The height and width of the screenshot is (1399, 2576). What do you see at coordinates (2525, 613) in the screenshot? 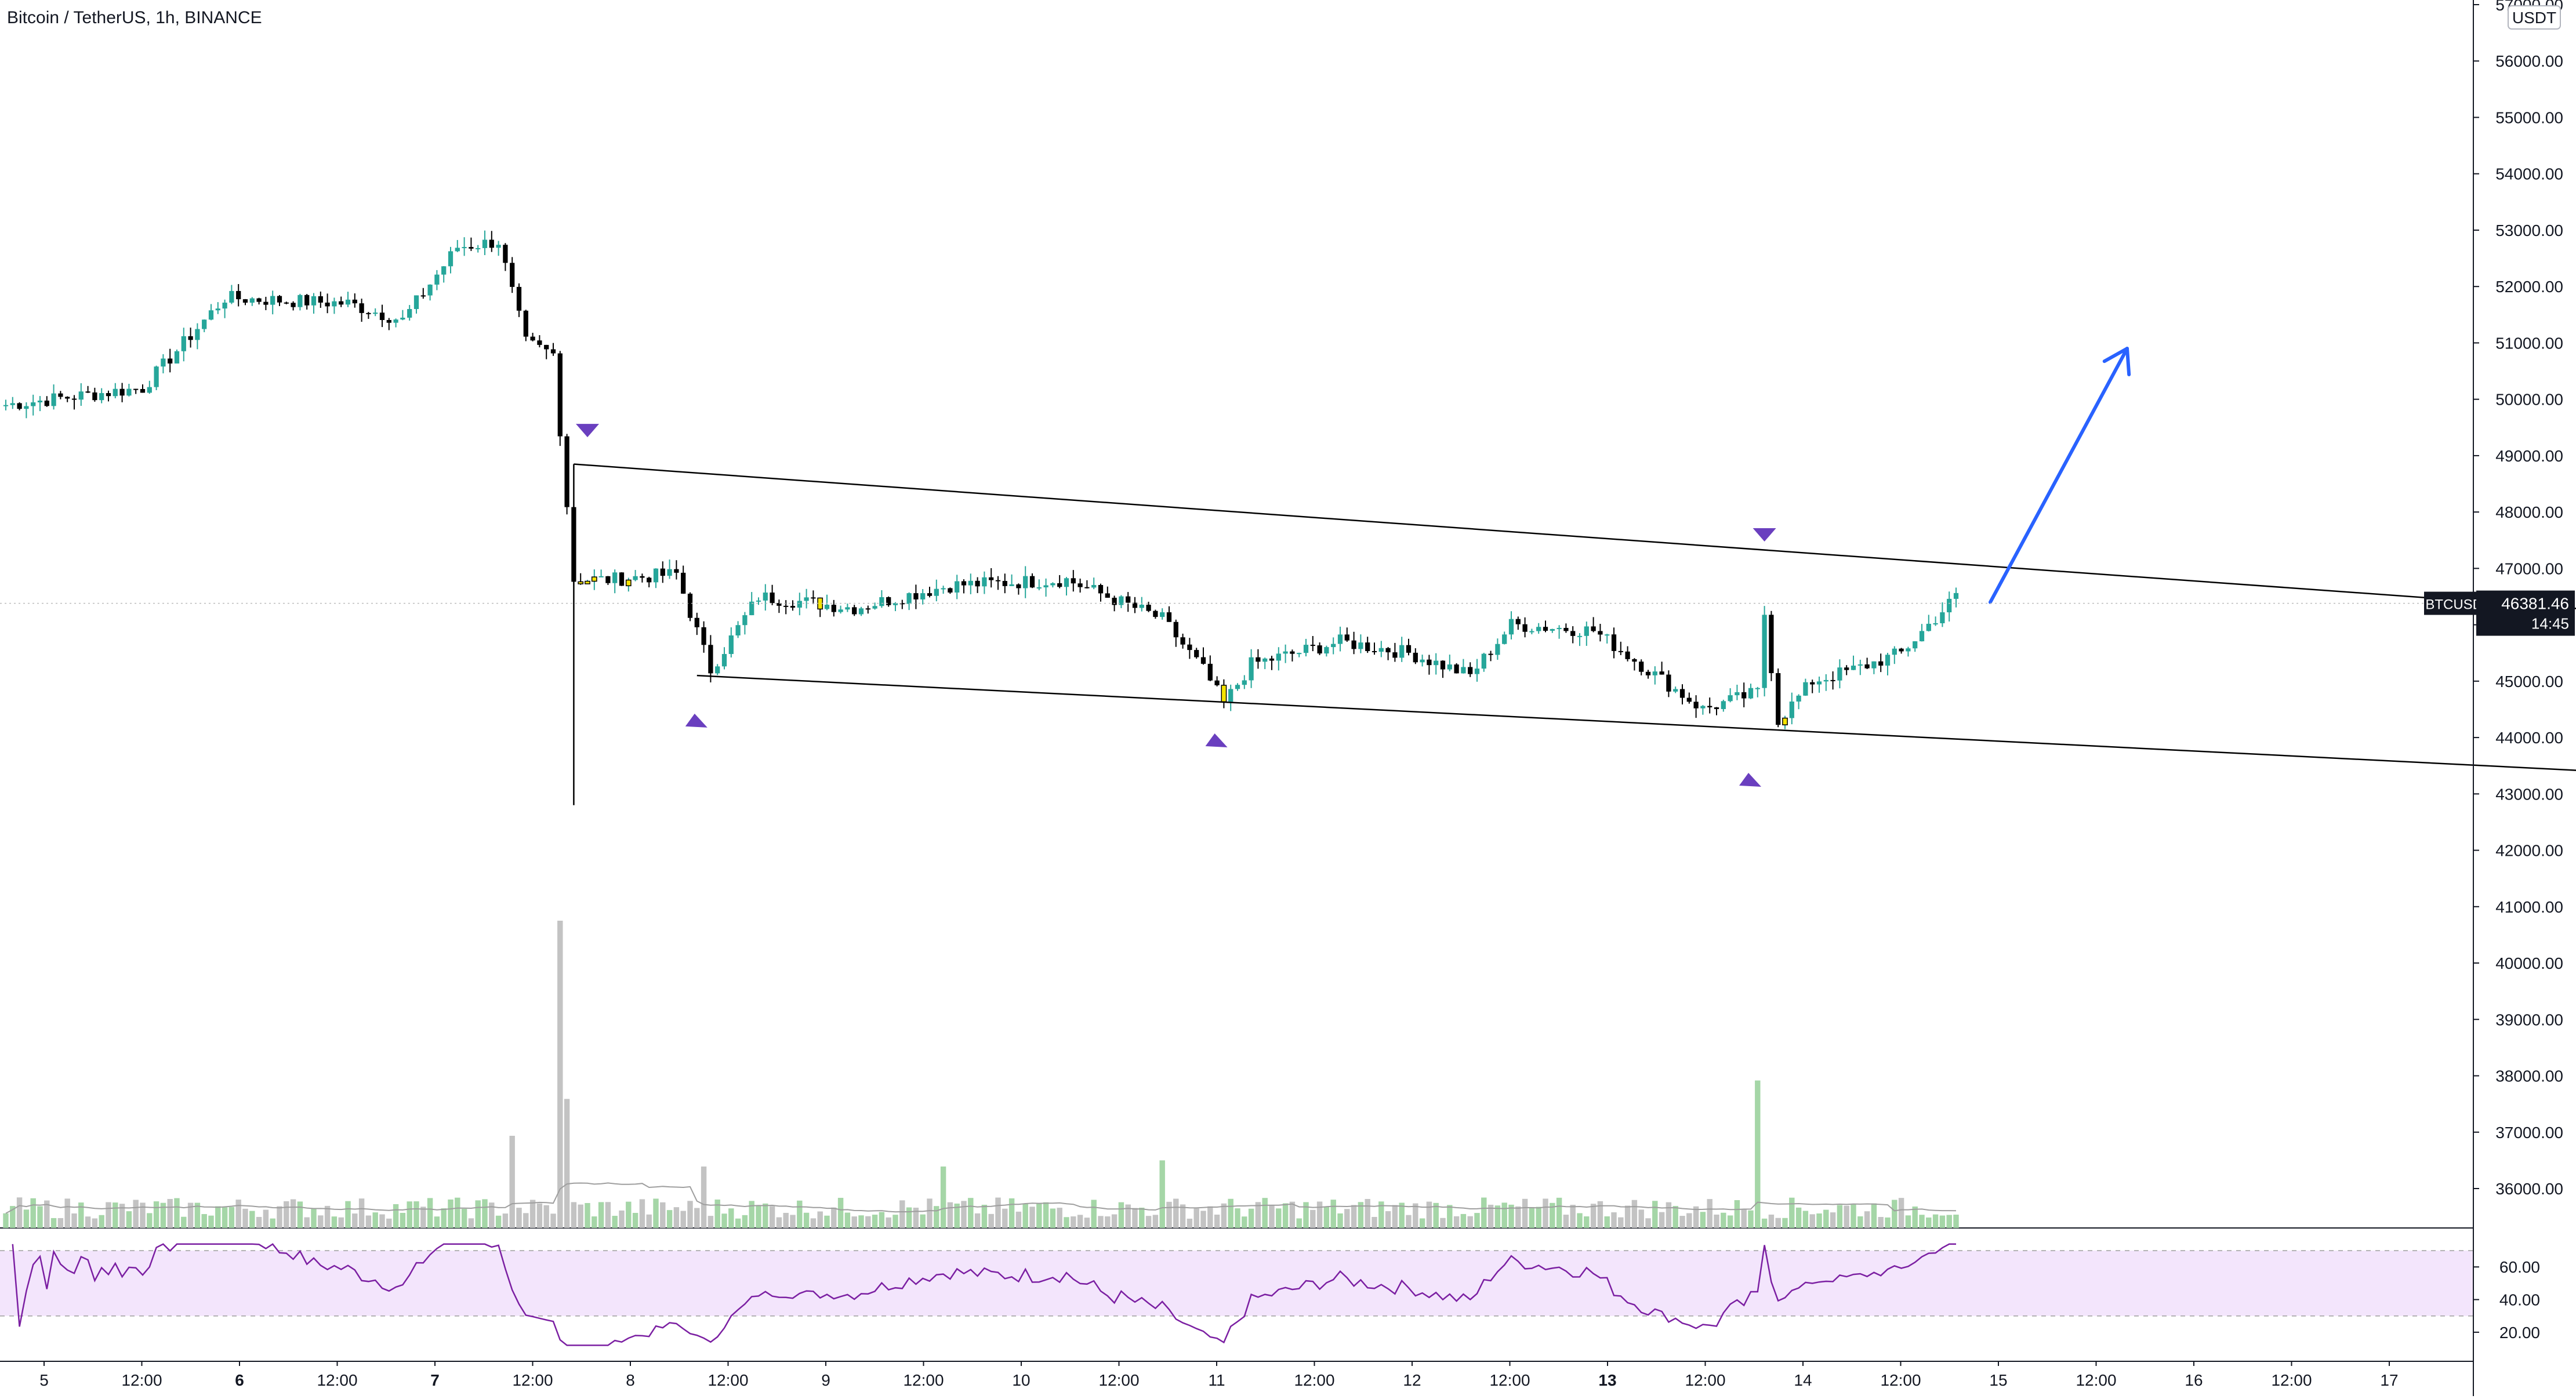
I see `price-tag: 46381.46 14:45` at bounding box center [2525, 613].